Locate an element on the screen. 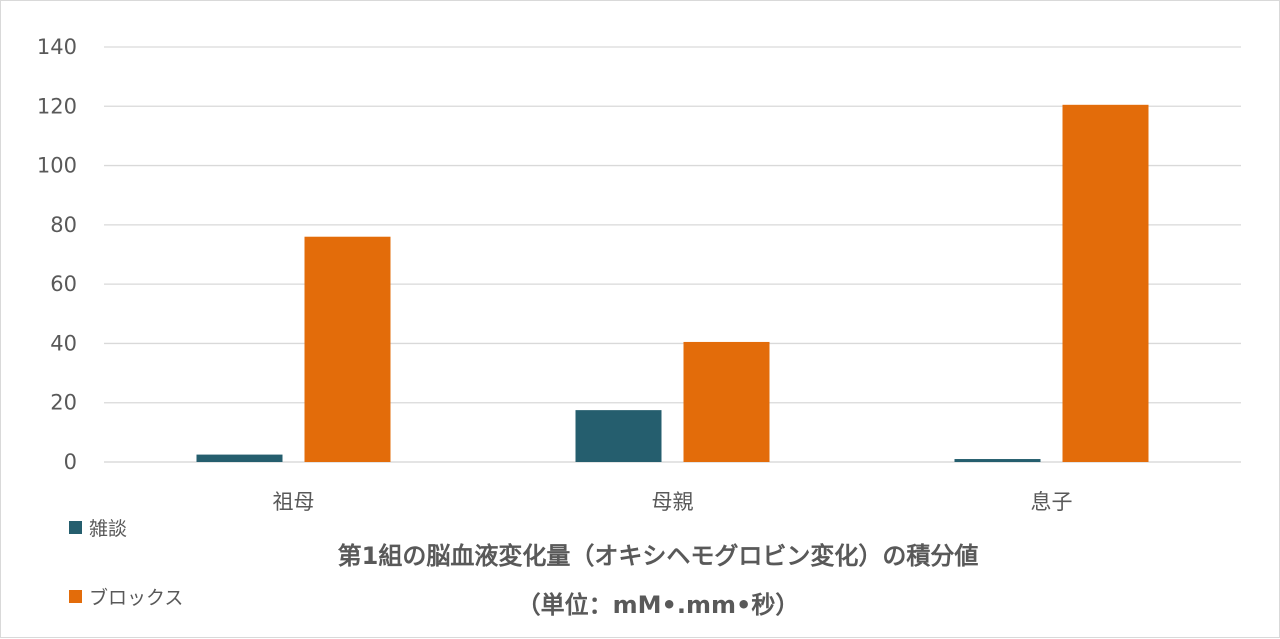 The width and height of the screenshot is (1280, 639). x-category-label: 息子 is located at coordinates (1052, 502).